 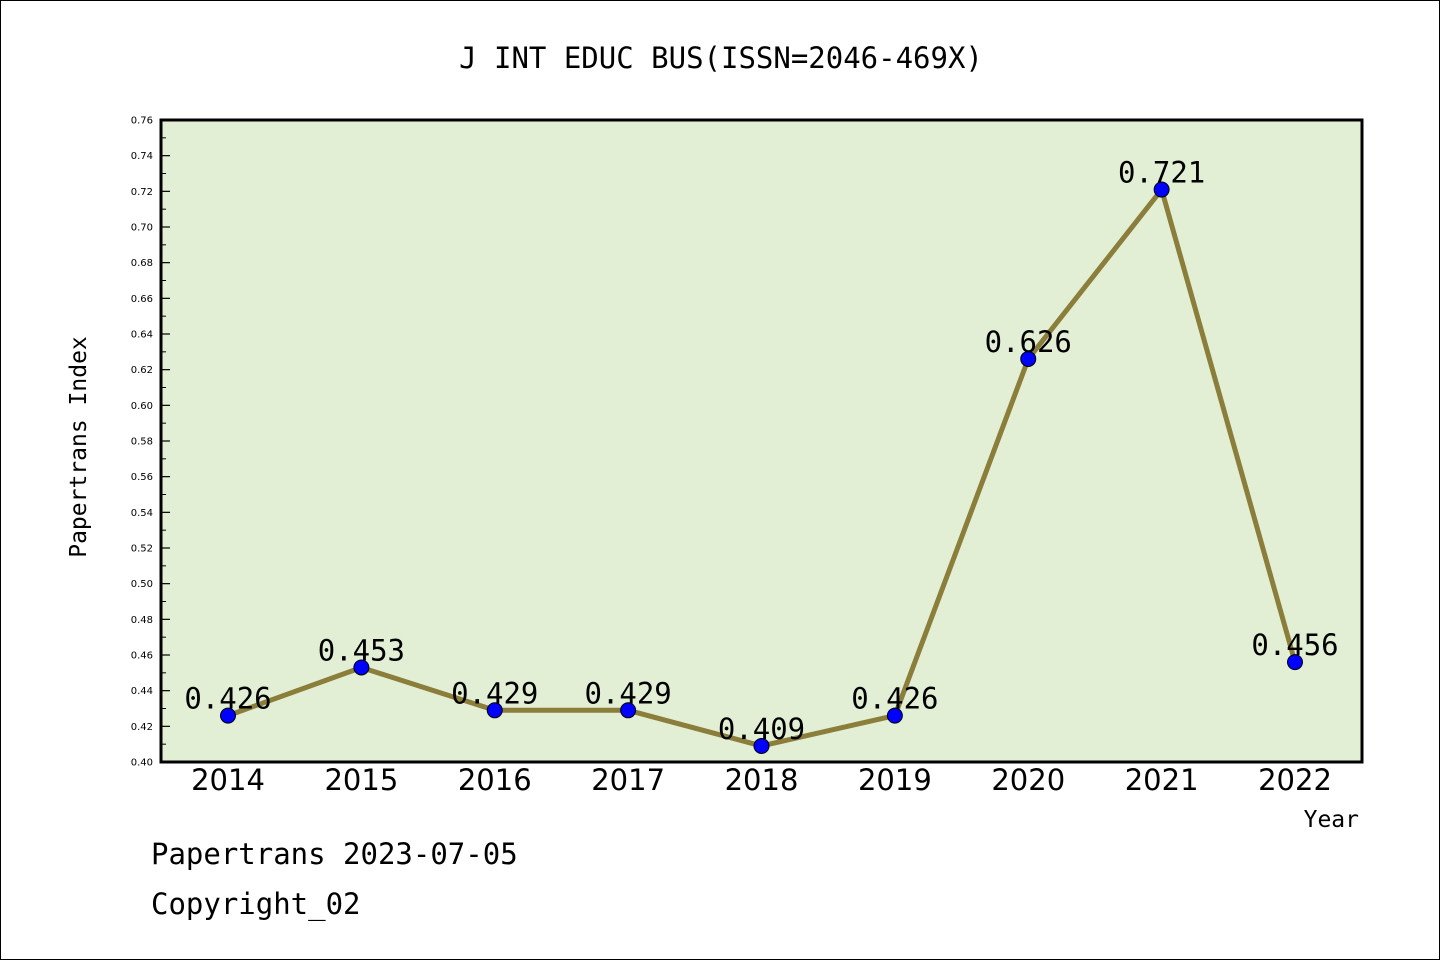 I want to click on x-tick-label: 2019, so click(x=895, y=780).